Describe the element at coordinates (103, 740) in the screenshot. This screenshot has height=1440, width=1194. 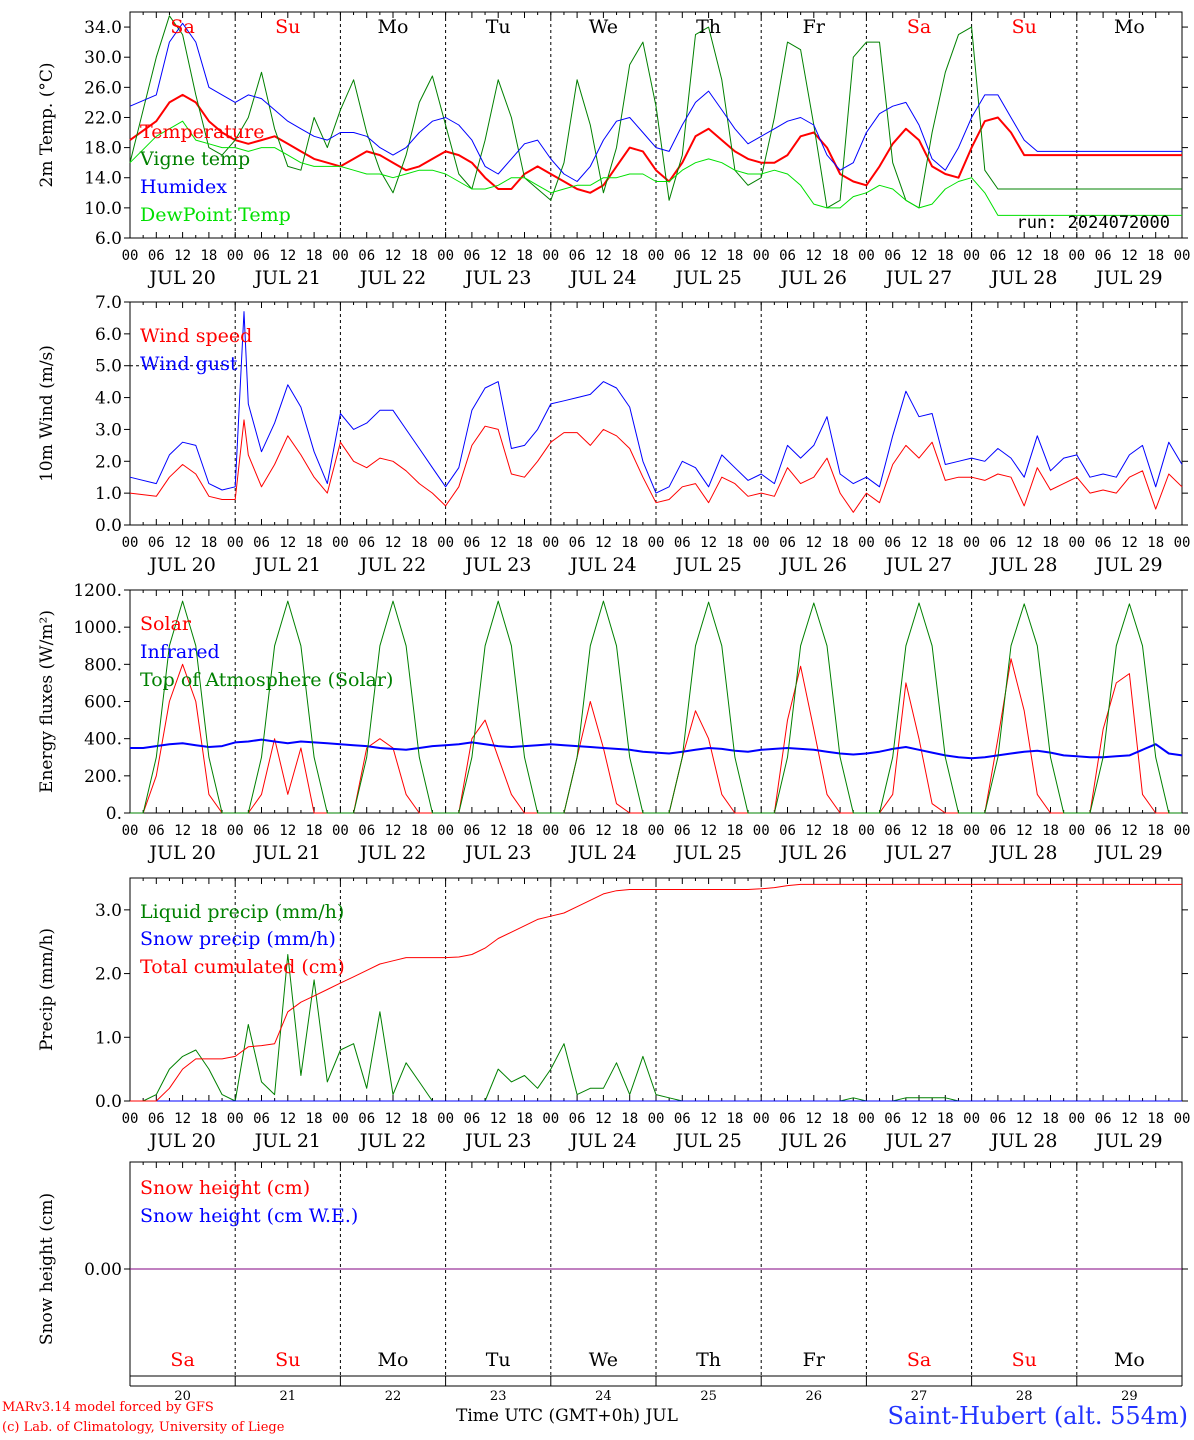
I see `y-tick-label: 400.` at that location.